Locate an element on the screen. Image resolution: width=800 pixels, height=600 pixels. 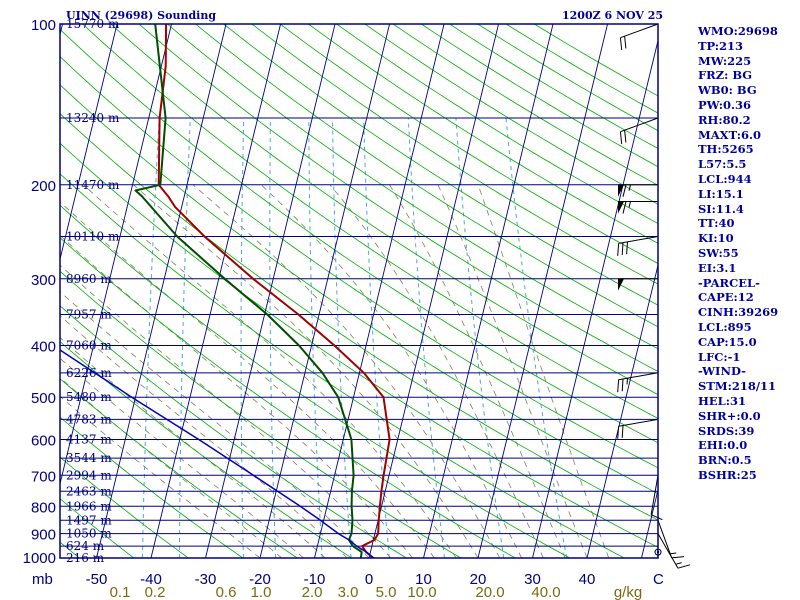
height-label: 3544 m is located at coordinates (89, 458).